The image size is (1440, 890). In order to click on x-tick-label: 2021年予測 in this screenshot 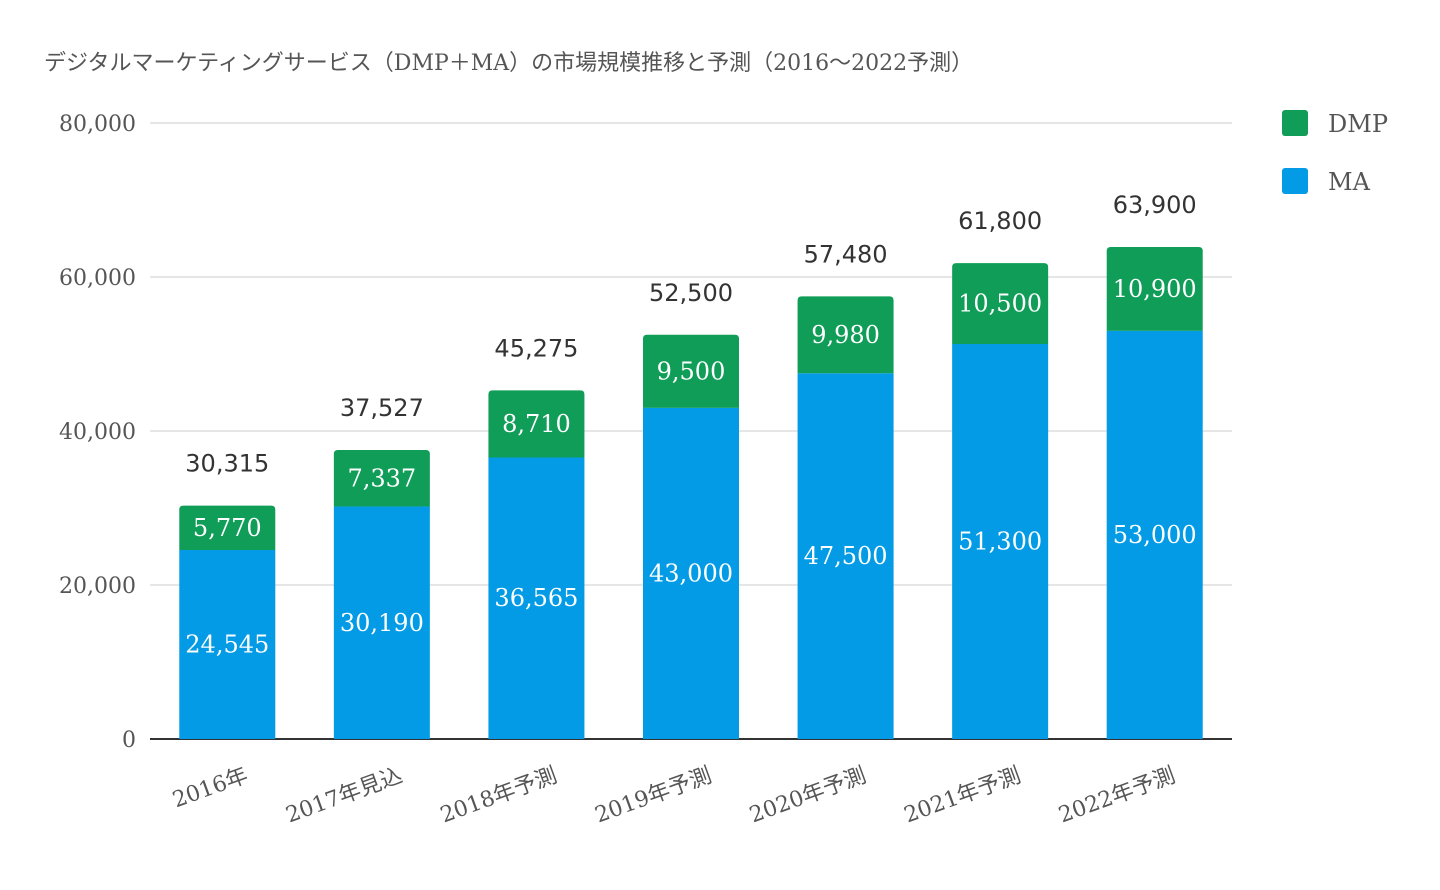, I will do `click(962, 795)`.